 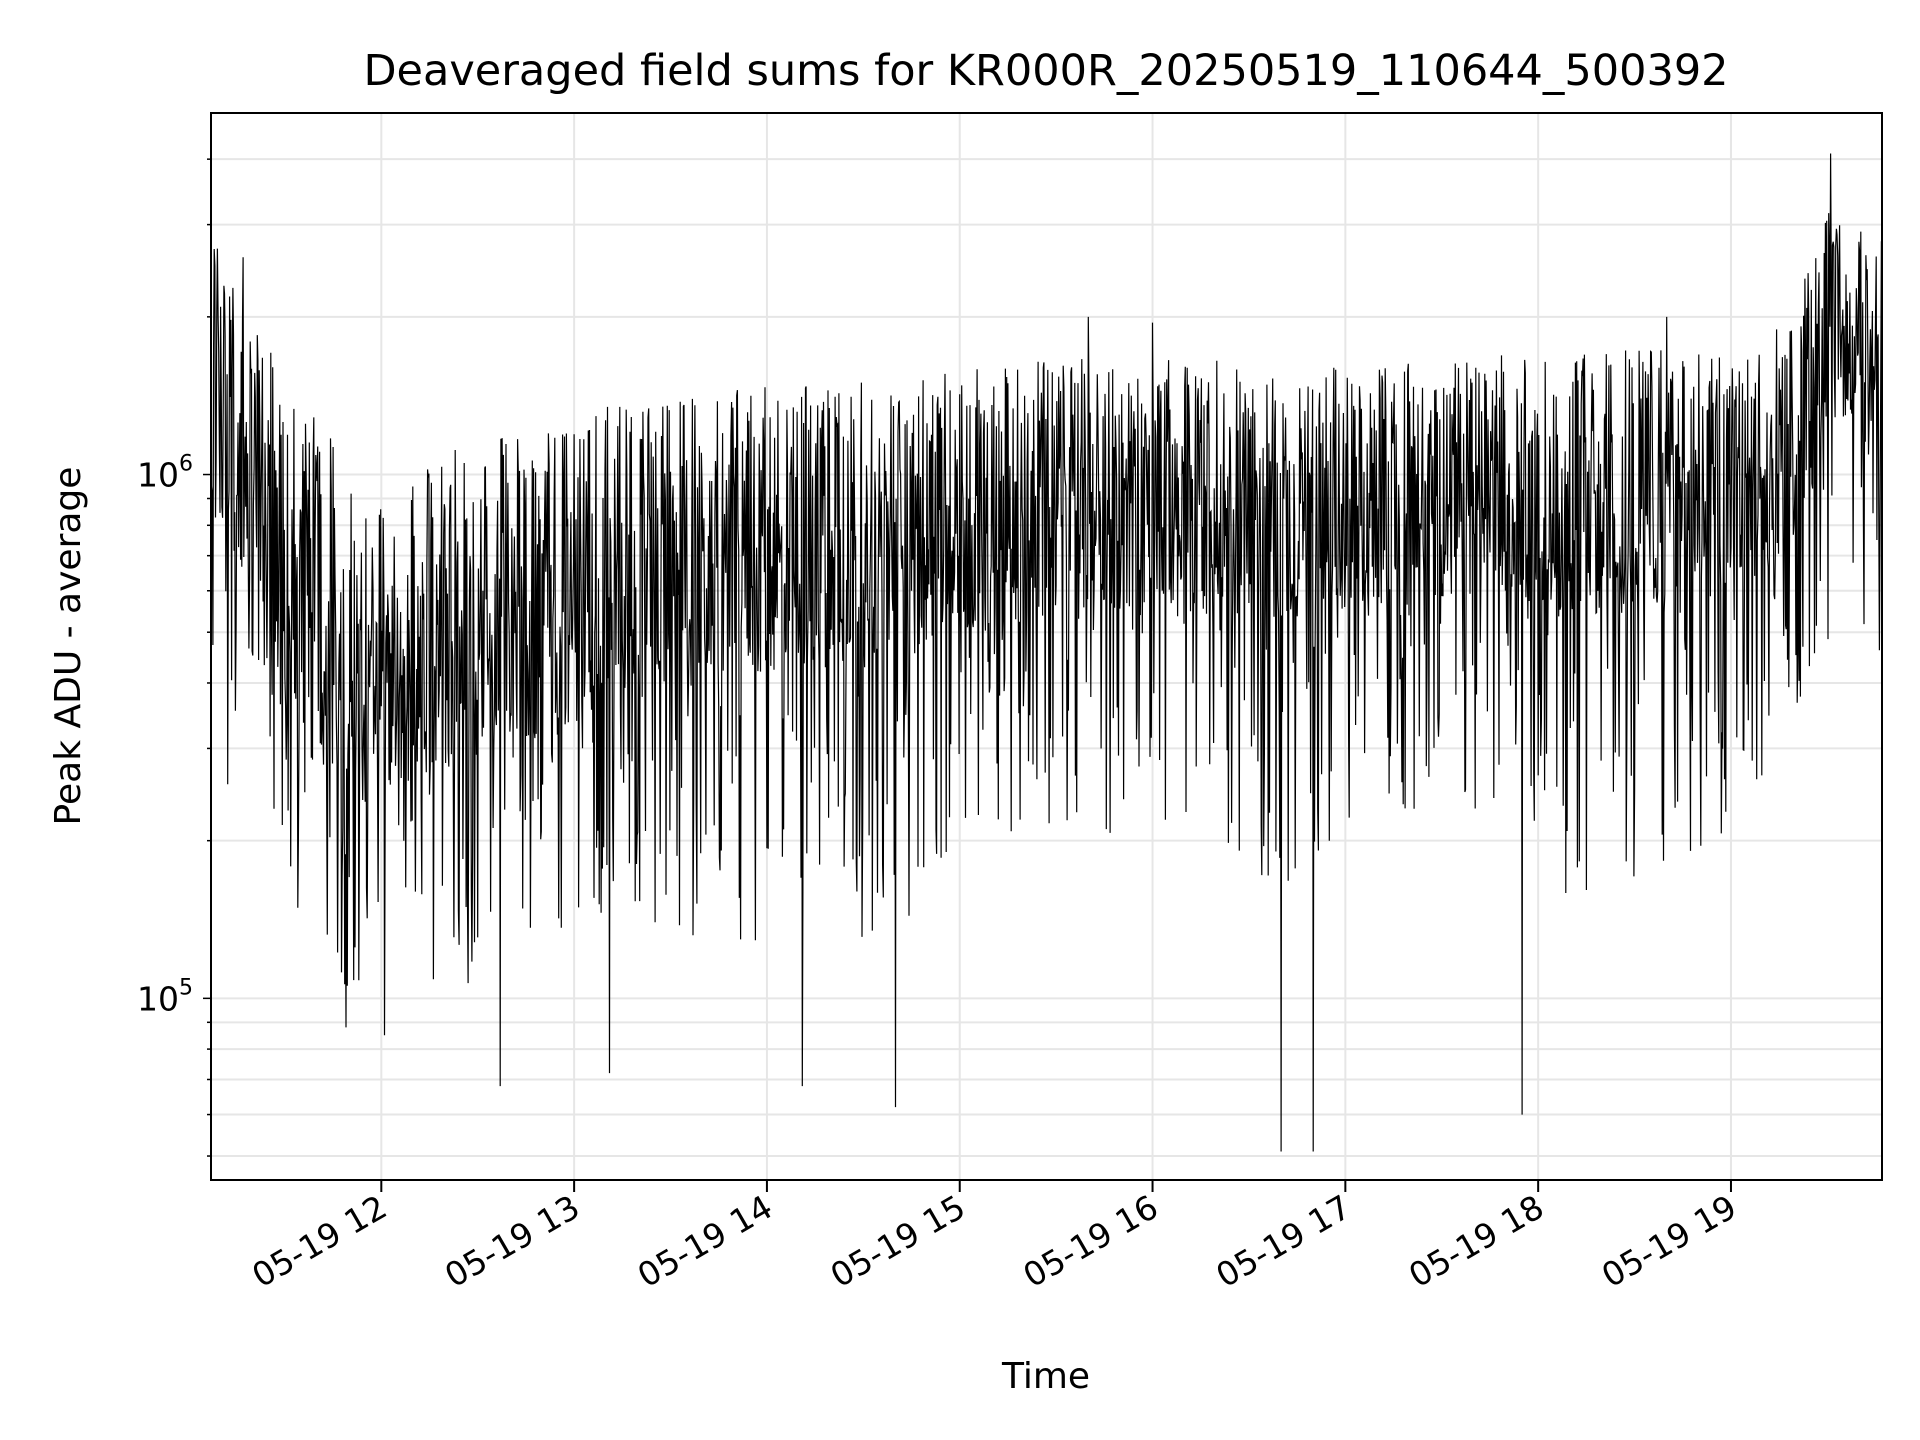 What do you see at coordinates (165, 996) in the screenshot?
I see `y-tick-label: 10⁵` at bounding box center [165, 996].